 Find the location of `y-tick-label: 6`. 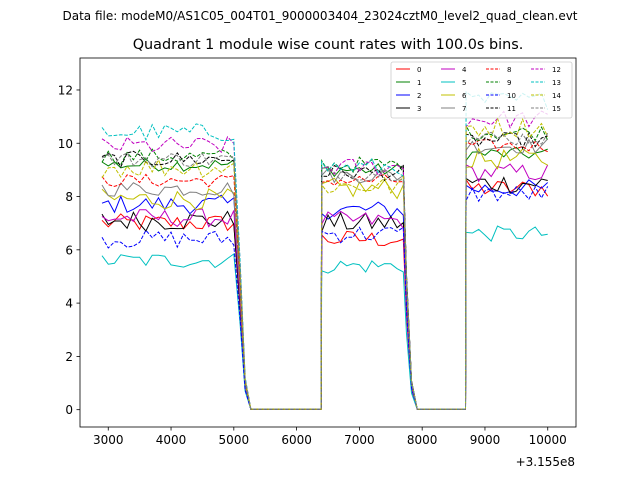

y-tick-label: 6 is located at coordinates (69, 250).